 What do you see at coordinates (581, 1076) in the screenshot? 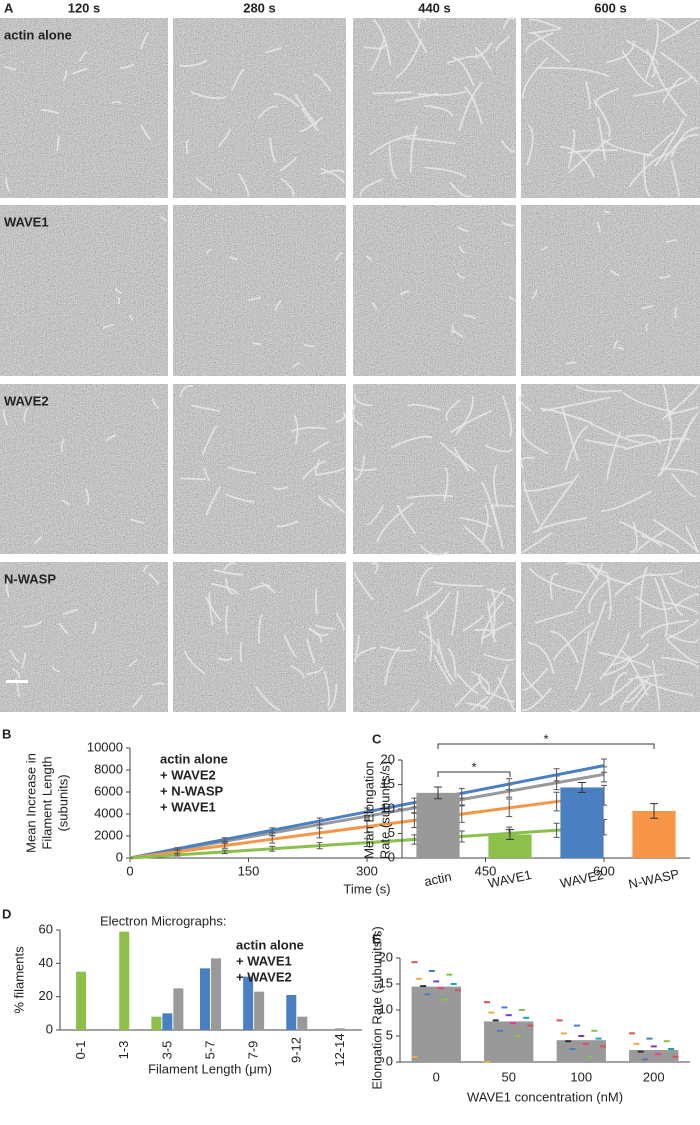
I see `x-tick-label: 100` at bounding box center [581, 1076].